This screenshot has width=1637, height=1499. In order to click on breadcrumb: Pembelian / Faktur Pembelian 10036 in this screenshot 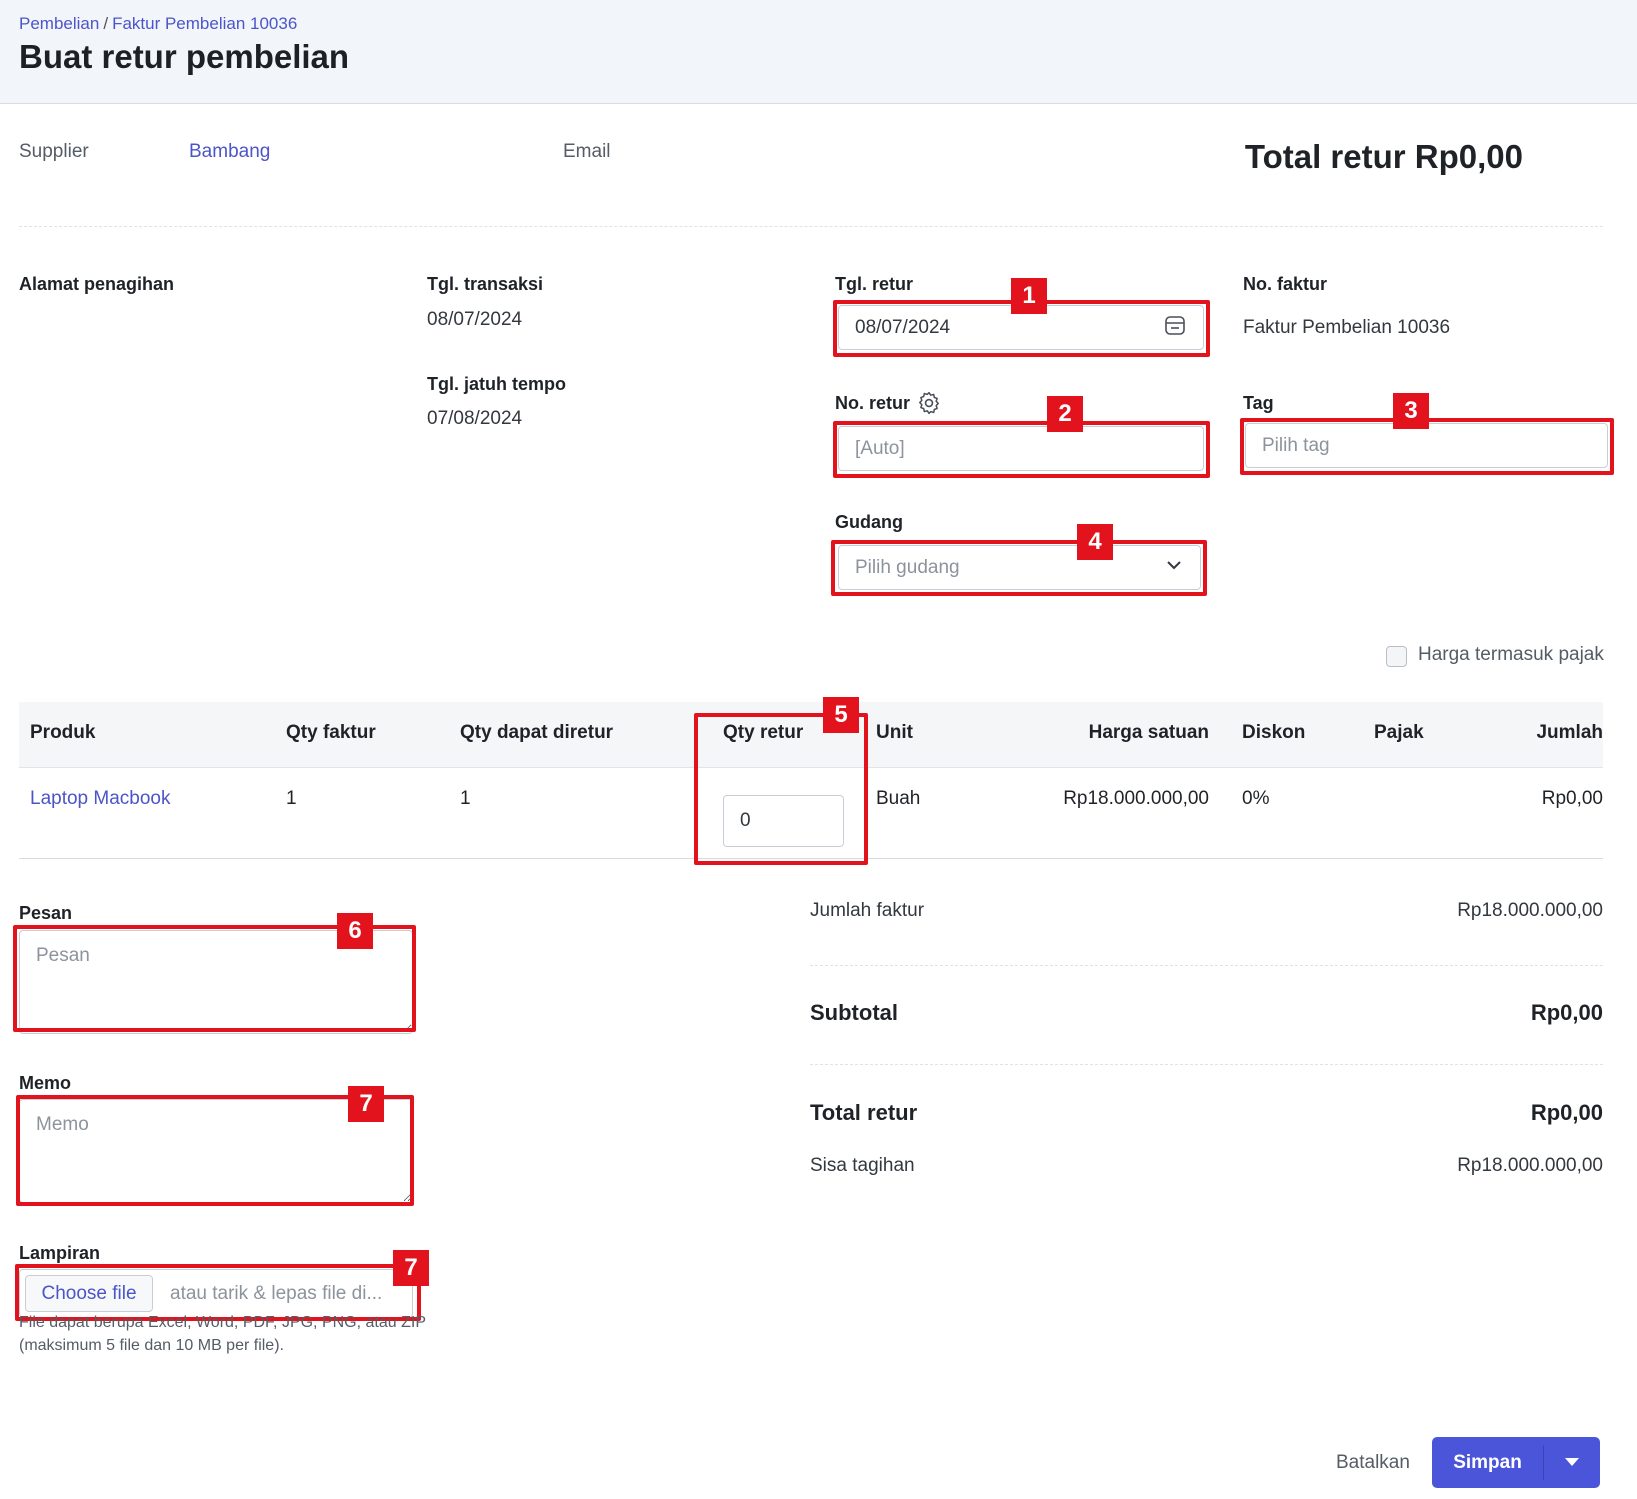, I will do `click(158, 24)`.